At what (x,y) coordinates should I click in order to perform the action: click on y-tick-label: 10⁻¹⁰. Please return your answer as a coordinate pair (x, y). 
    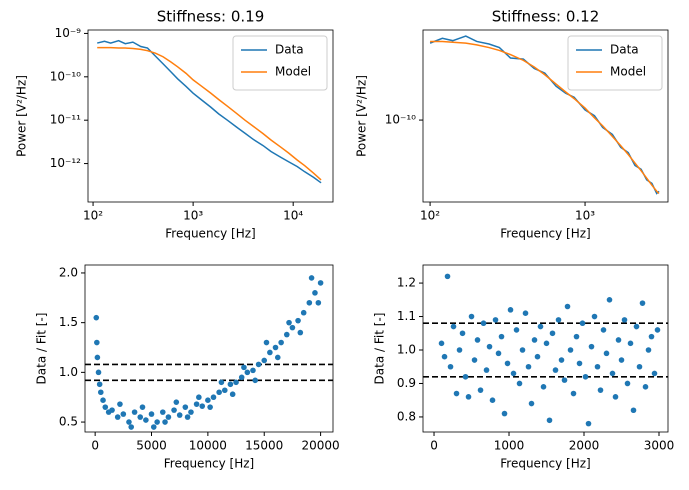
    Looking at the image, I should click on (65, 76).